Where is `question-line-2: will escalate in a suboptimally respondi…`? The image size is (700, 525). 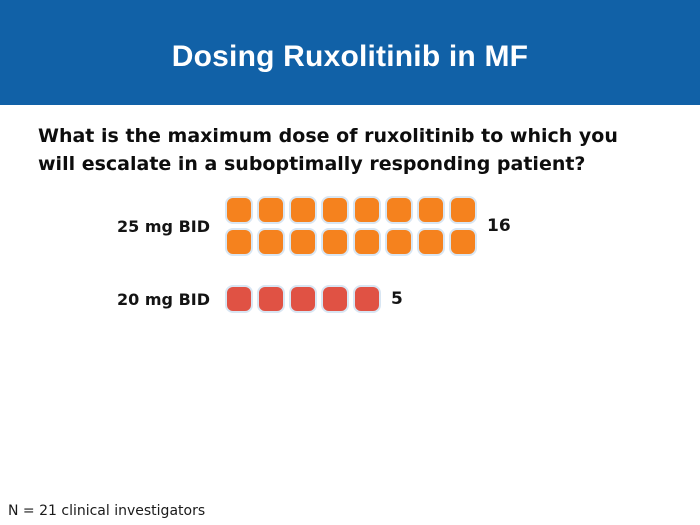 question-line-2: will escalate in a suboptimally respondi… is located at coordinates (312, 164).